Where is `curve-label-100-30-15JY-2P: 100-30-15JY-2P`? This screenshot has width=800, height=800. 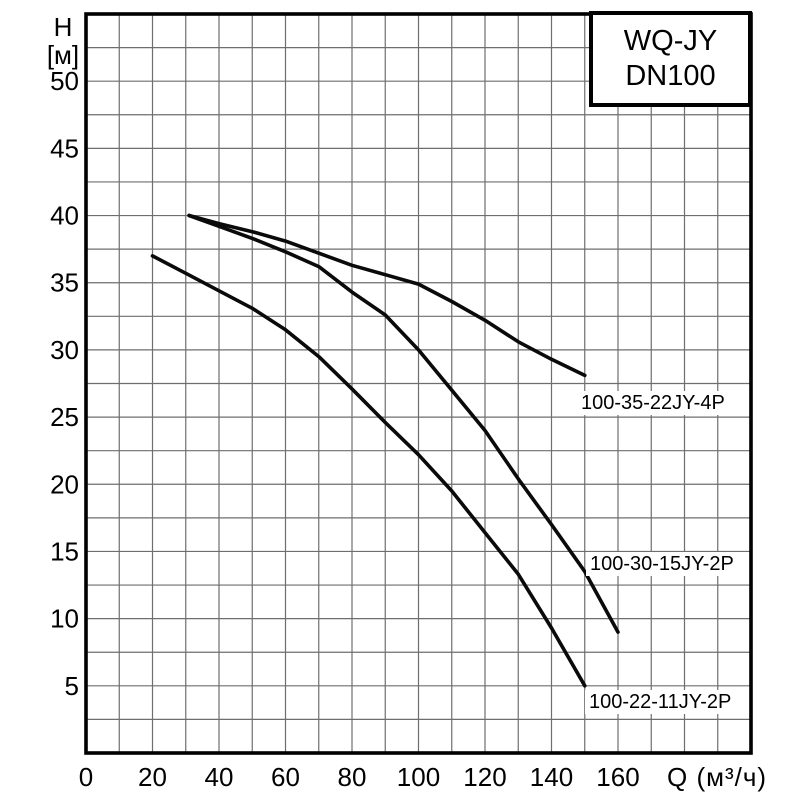
curve-label-100-30-15JY-2P: 100-30-15JY-2P is located at coordinates (662, 564).